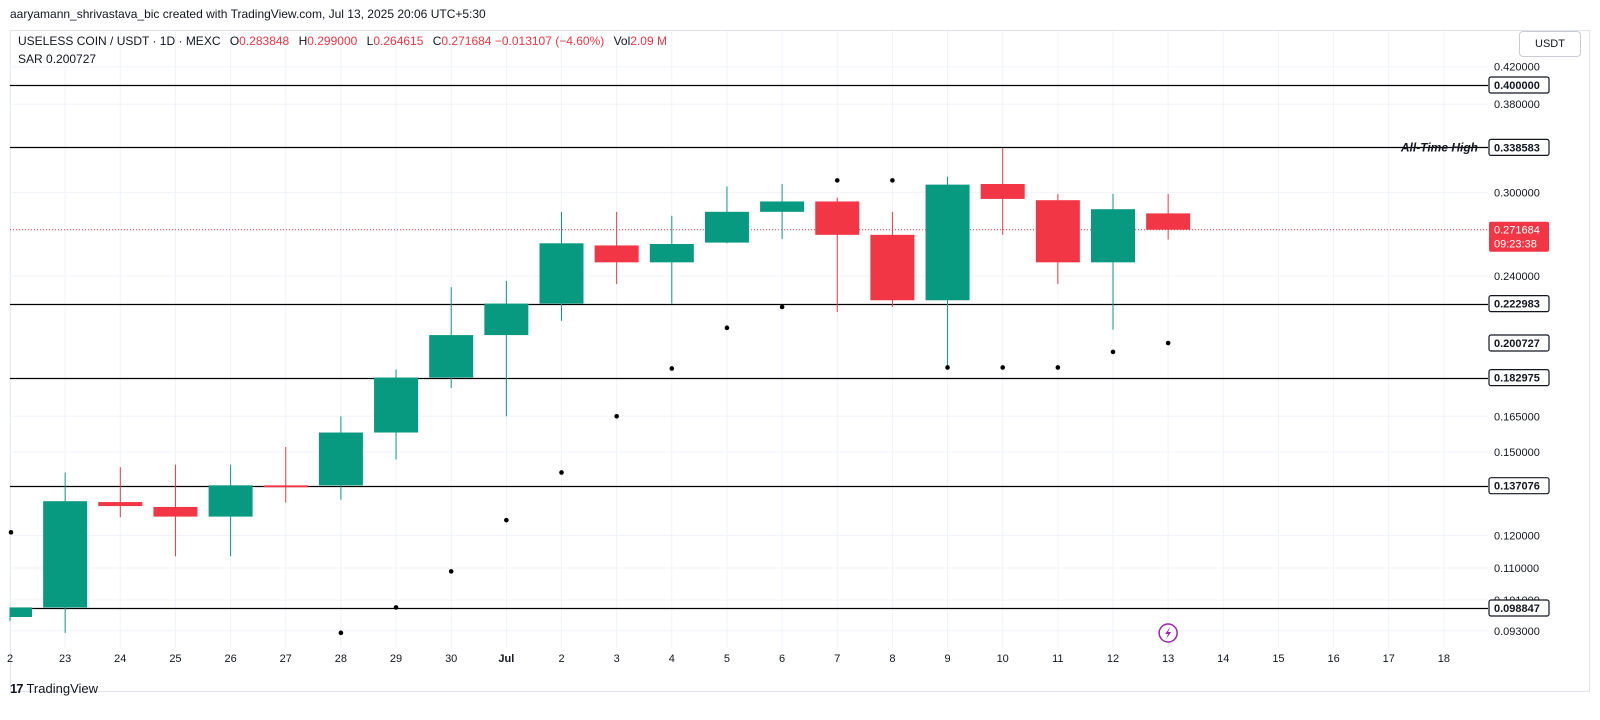 Image resolution: width=1600 pixels, height=720 pixels. What do you see at coordinates (65, 659) in the screenshot?
I see `date-tick-label: 23` at bounding box center [65, 659].